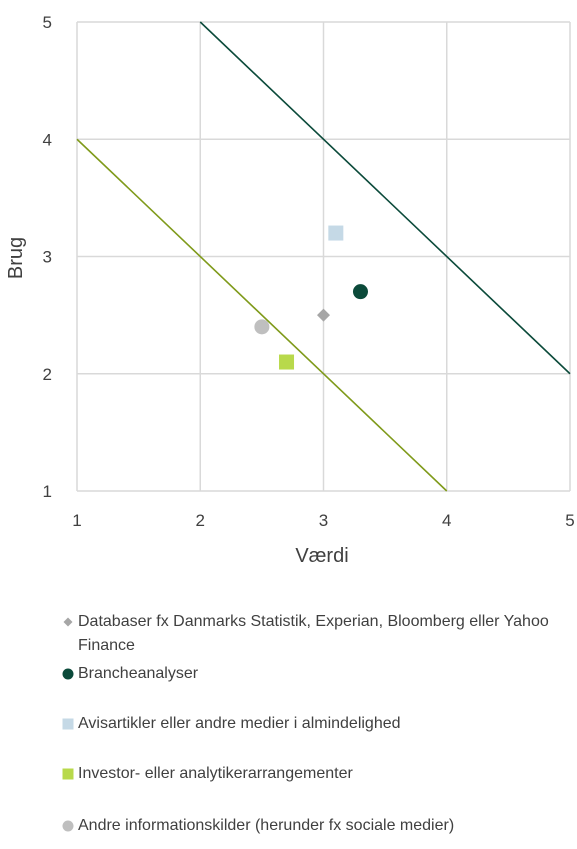 The height and width of the screenshot is (849, 577). I want to click on legend-item: Brancheanalyser, so click(130, 674).